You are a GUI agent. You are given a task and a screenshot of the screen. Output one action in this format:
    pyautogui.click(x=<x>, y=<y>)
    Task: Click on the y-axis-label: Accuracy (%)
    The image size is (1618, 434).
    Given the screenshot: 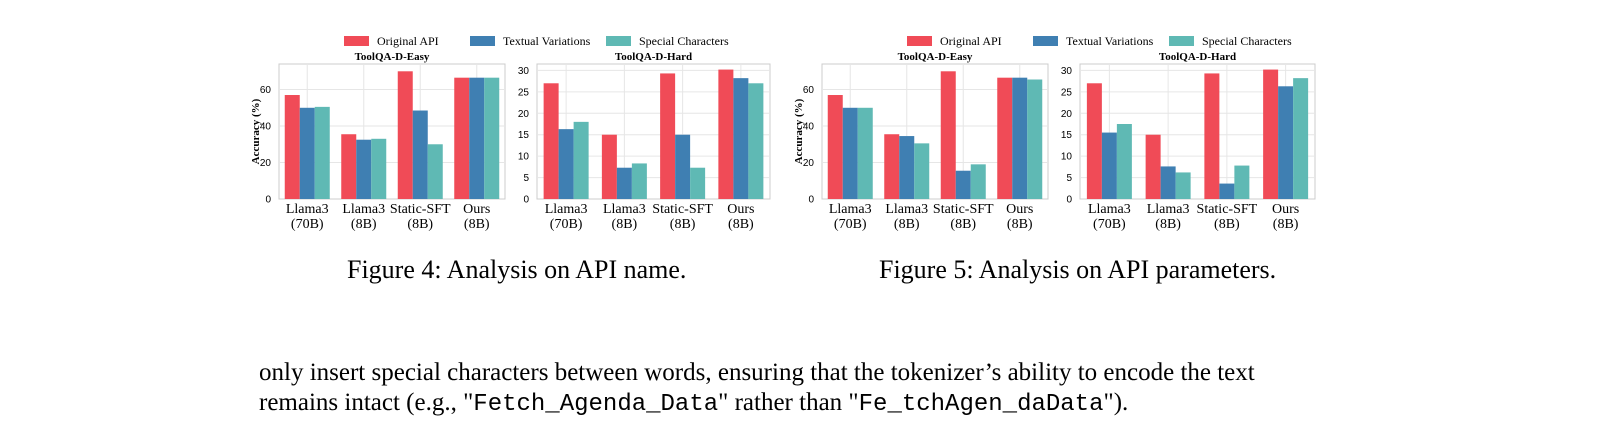 What is the action you would take?
    pyautogui.click(x=799, y=131)
    